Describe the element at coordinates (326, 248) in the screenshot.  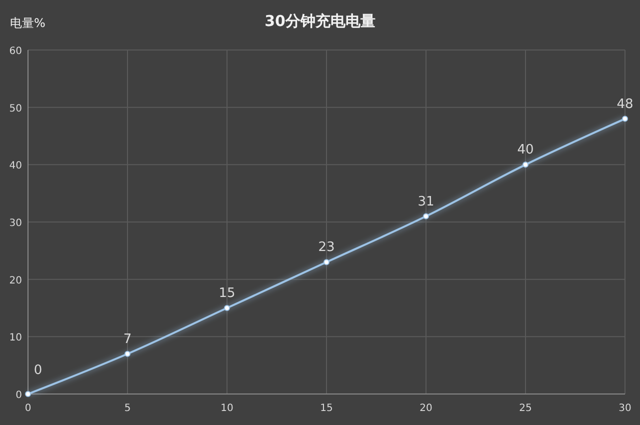
I see `data-label: 23` at that location.